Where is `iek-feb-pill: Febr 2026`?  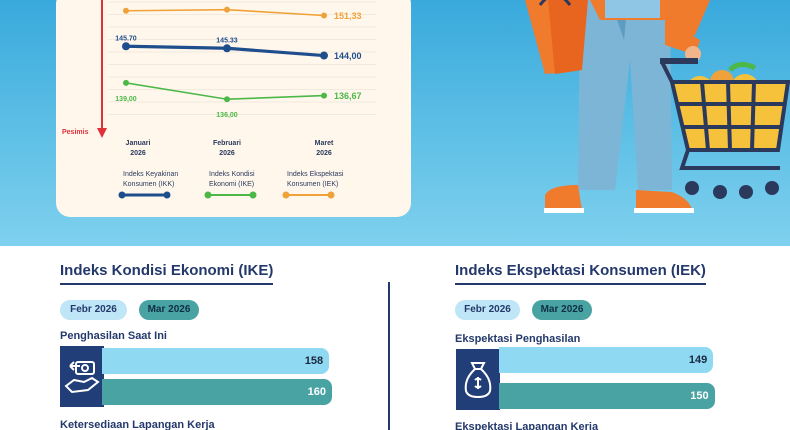 iek-feb-pill: Febr 2026 is located at coordinates (487, 310).